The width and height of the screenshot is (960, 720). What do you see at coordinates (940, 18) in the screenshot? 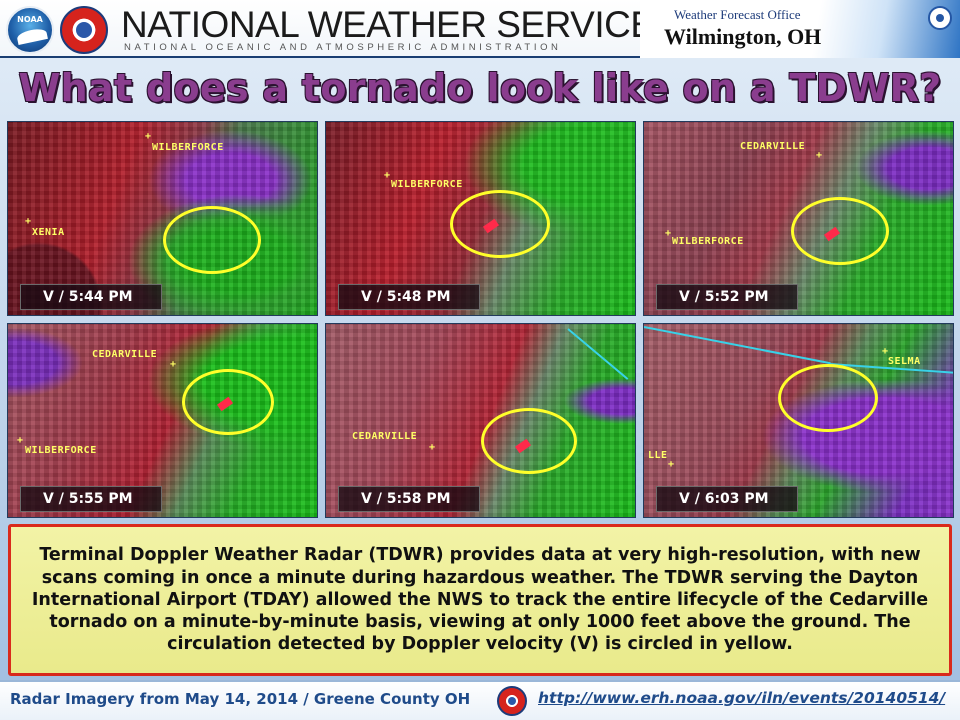
I see `doc-seal-icon` at bounding box center [940, 18].